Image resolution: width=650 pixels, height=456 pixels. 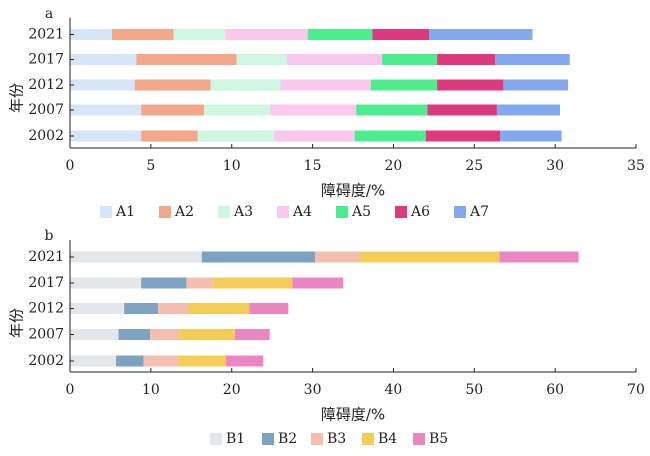 What do you see at coordinates (401, 212) in the screenshot?
I see `legend-swatch-a6` at bounding box center [401, 212].